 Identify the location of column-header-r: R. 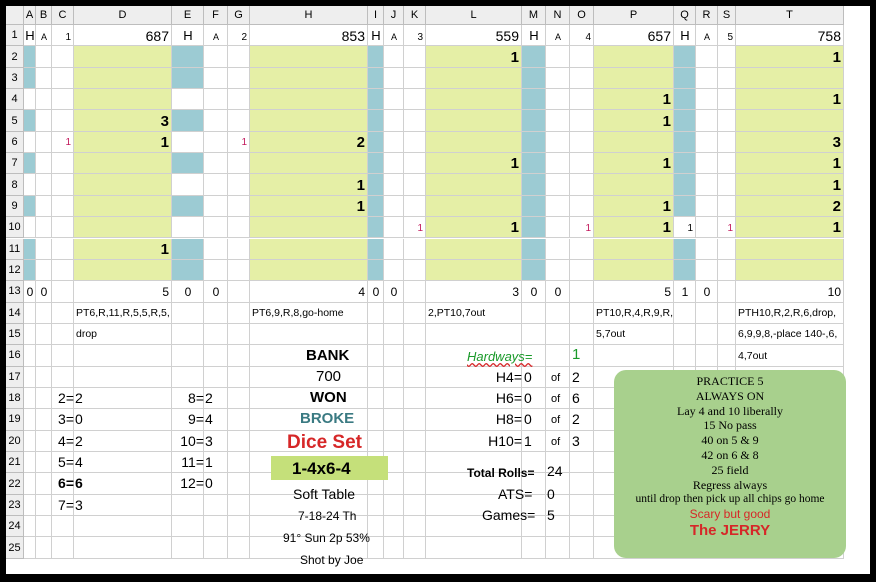
(707, 15).